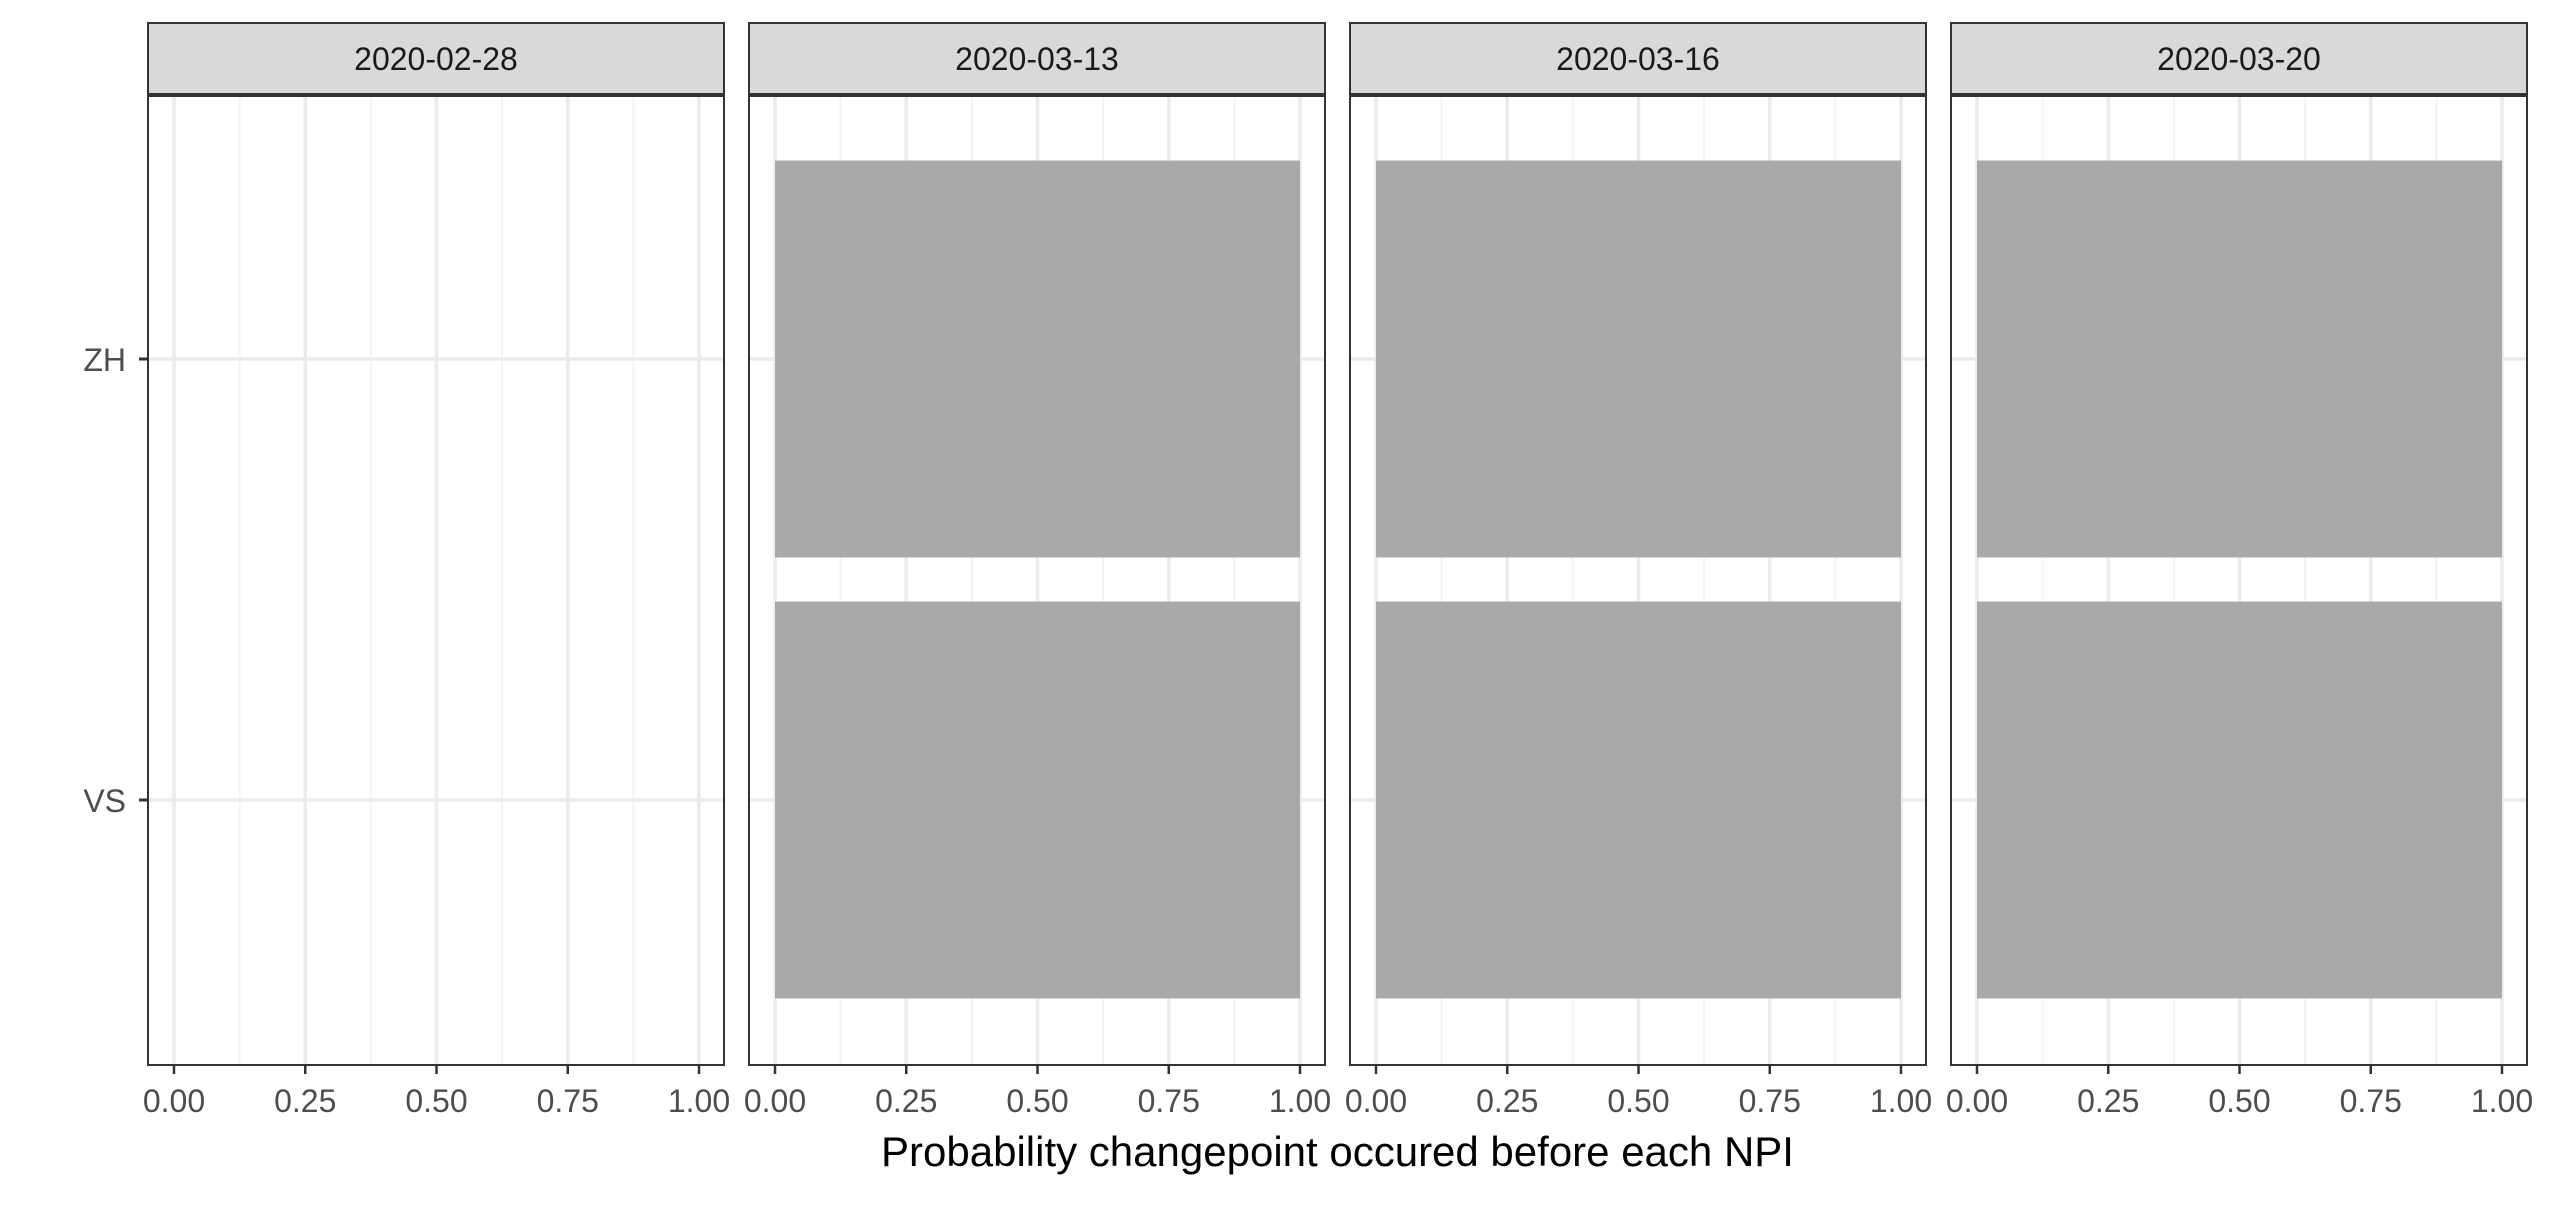 This screenshot has height=1205, width=2550. What do you see at coordinates (104, 801) in the screenshot?
I see `y-tick-label: VS` at bounding box center [104, 801].